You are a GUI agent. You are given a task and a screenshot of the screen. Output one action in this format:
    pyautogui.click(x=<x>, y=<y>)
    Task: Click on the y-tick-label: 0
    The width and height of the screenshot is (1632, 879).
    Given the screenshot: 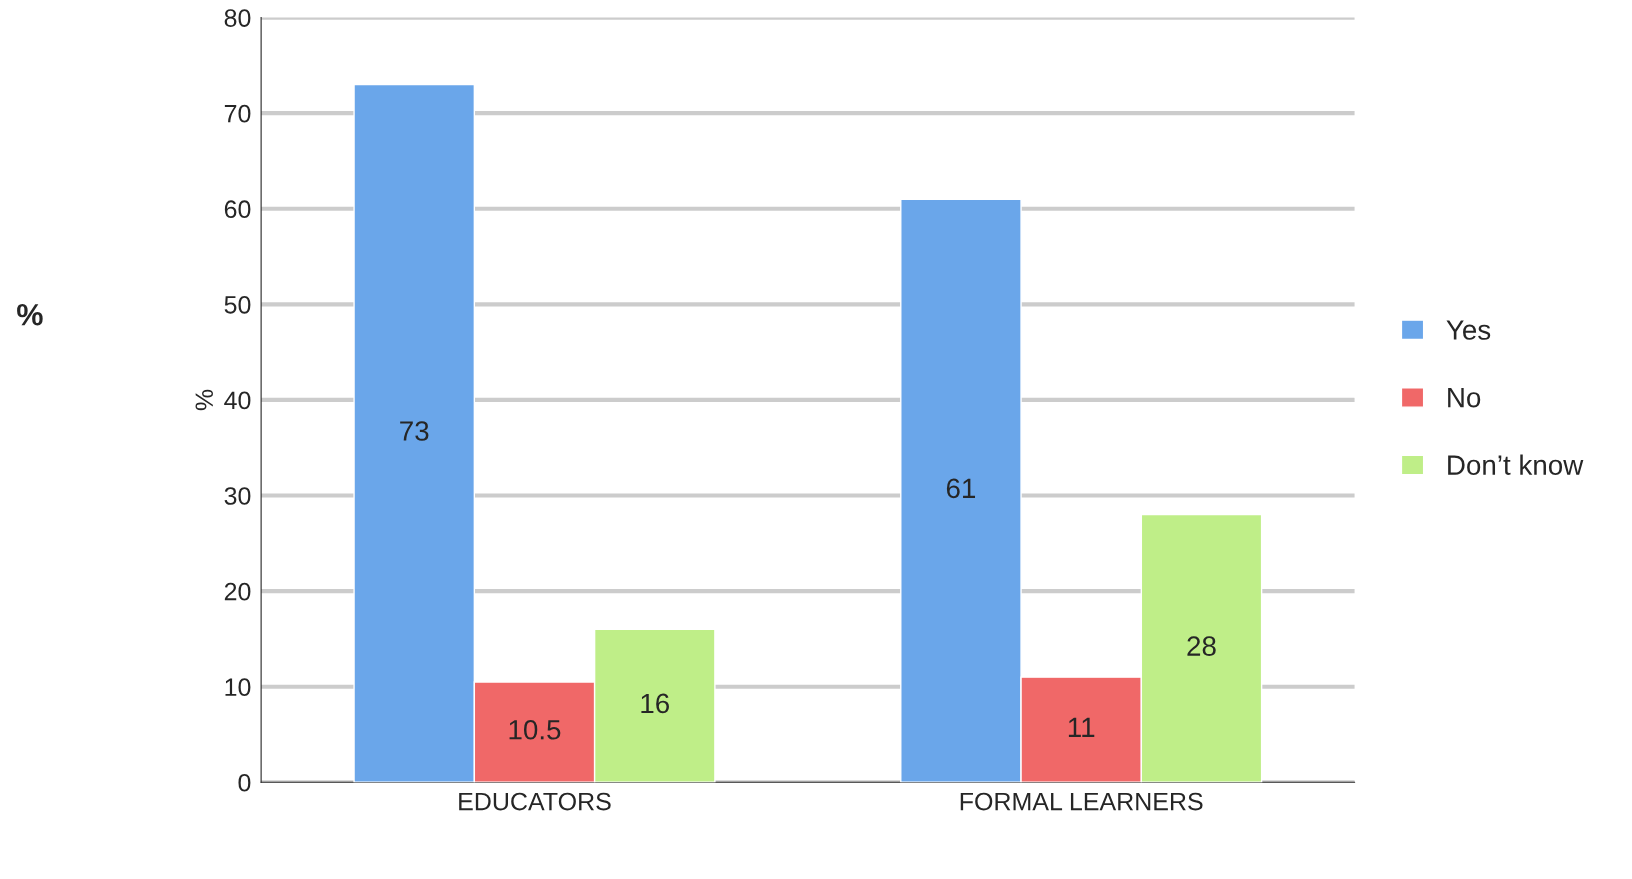 What is the action you would take?
    pyautogui.click(x=244, y=782)
    